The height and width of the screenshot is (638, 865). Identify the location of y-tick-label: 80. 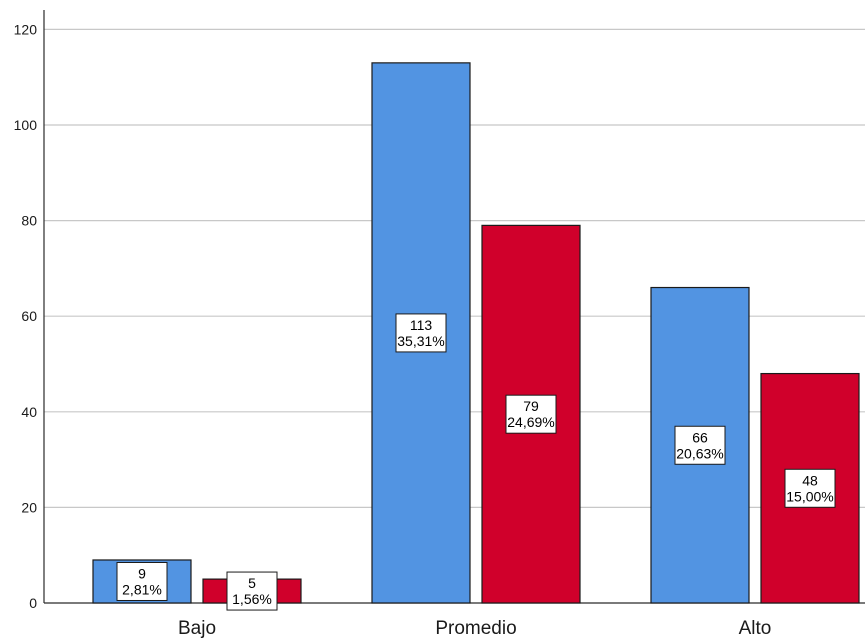
(29, 221).